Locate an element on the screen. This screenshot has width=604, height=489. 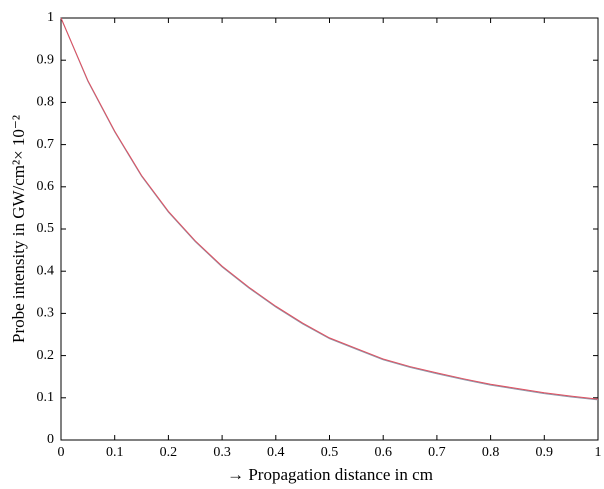
x-tick-label: 0.4 is located at coordinates (276, 452).